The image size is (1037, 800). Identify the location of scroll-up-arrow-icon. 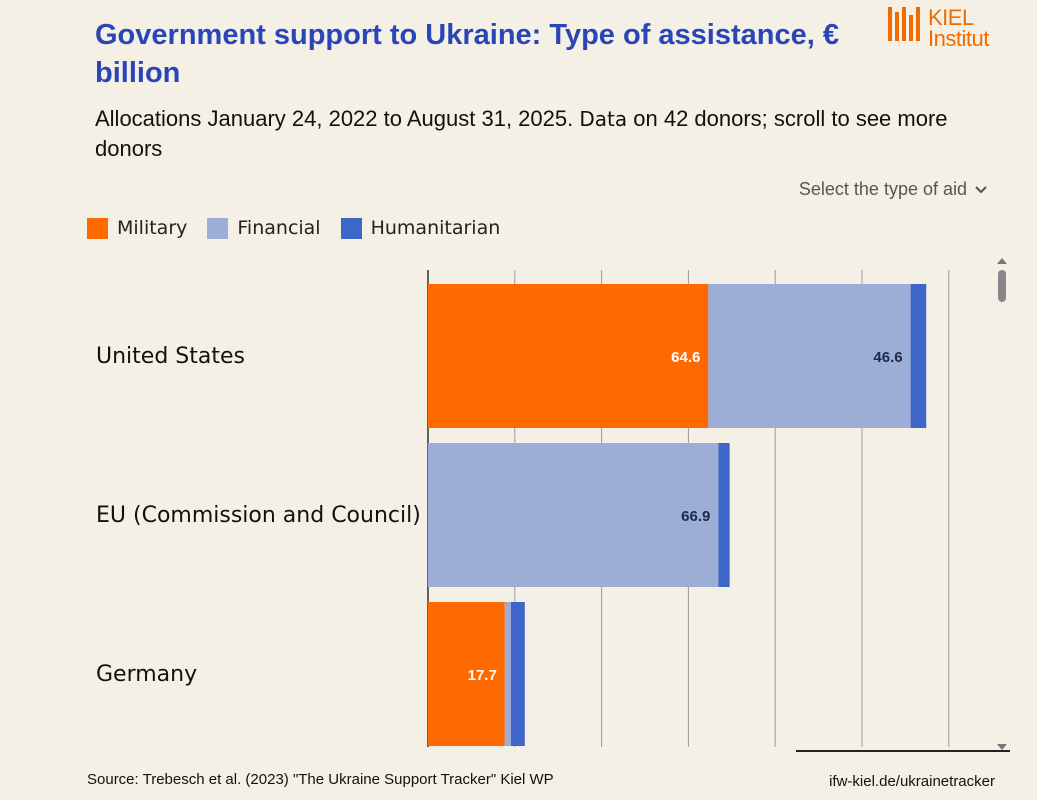
(1002, 261).